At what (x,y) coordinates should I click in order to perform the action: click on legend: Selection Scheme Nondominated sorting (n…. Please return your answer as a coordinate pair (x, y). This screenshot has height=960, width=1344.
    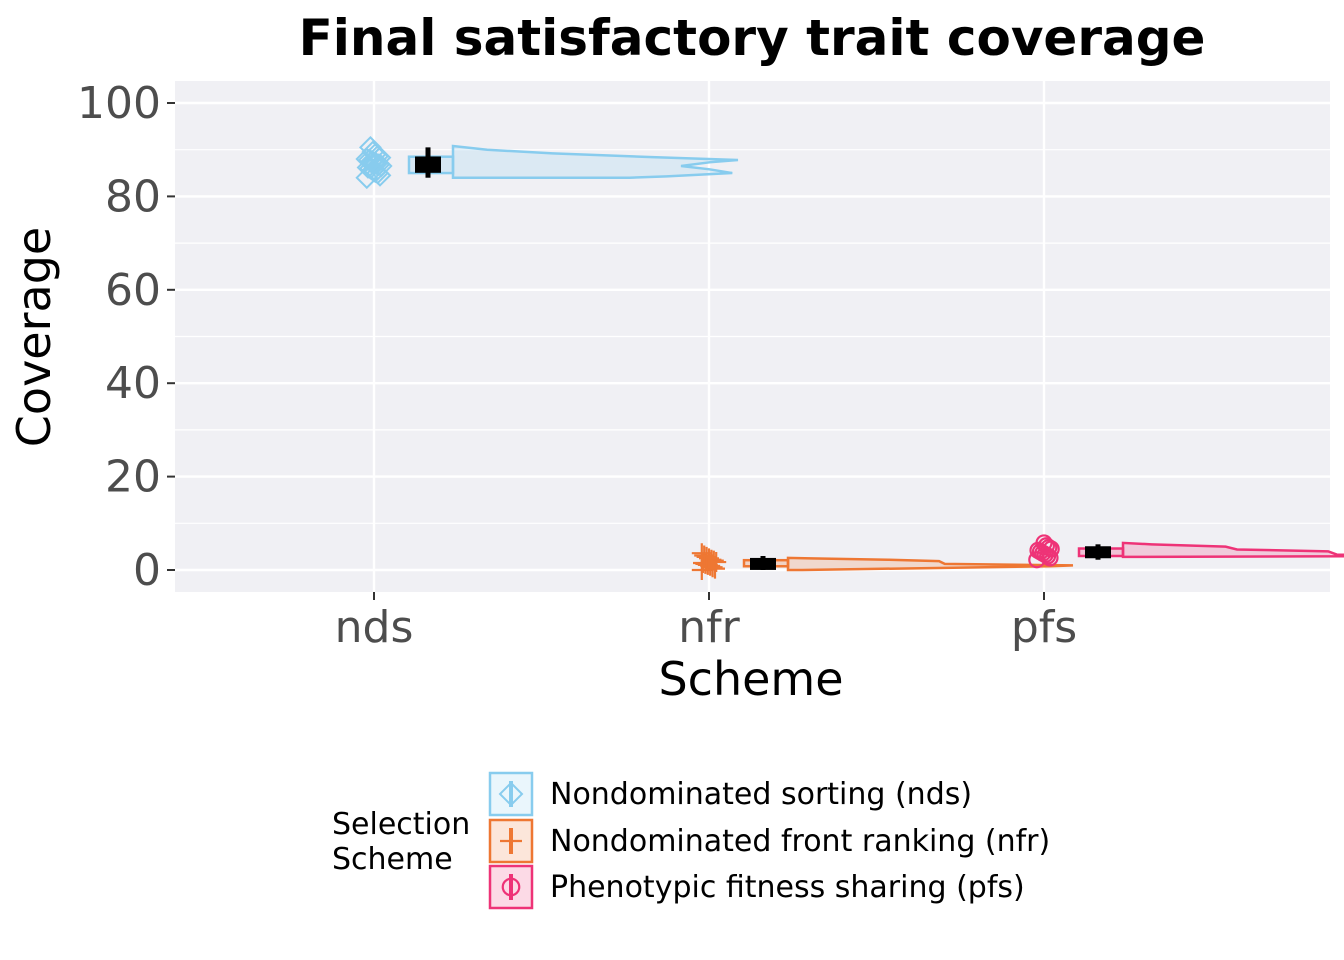
    Looking at the image, I should click on (691, 840).